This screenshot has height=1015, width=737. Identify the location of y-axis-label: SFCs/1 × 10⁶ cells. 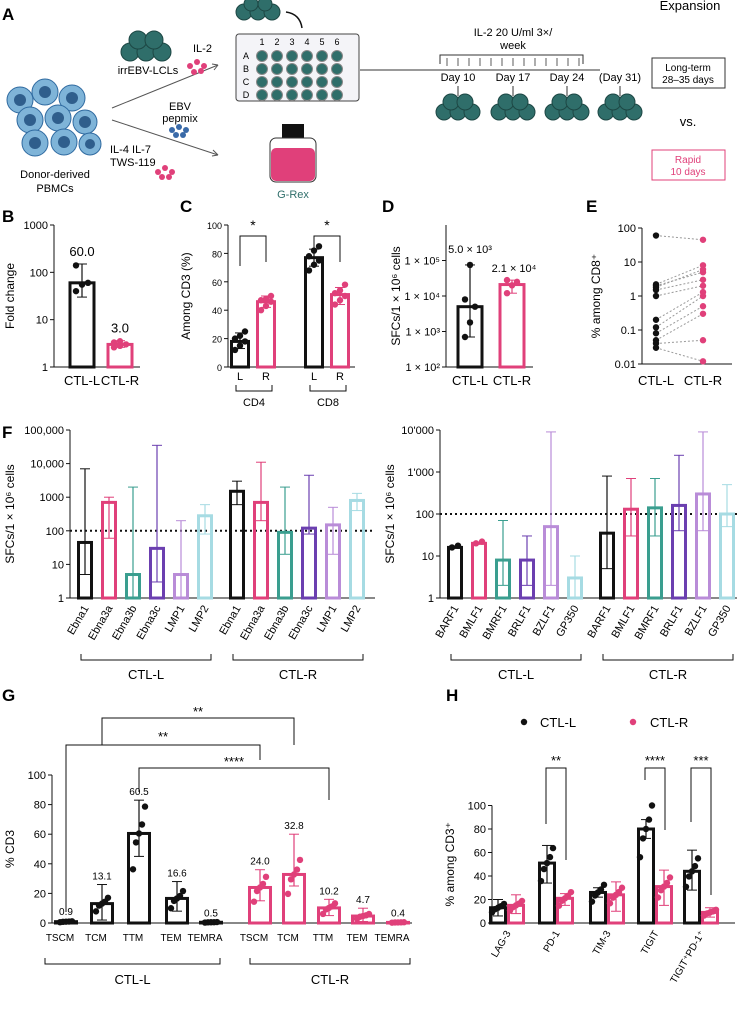
(396, 295).